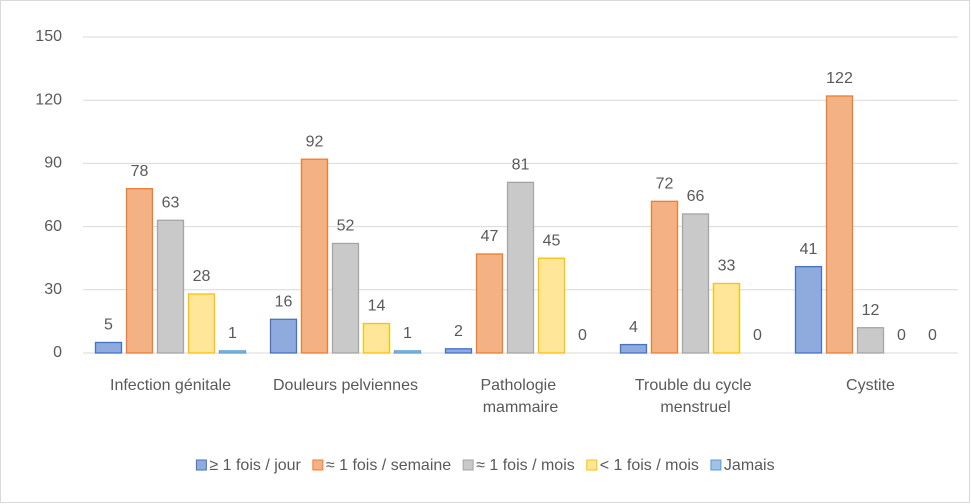 This screenshot has width=971, height=504. What do you see at coordinates (521, 407) in the screenshot?
I see `x-tick-label-line: mammaire` at bounding box center [521, 407].